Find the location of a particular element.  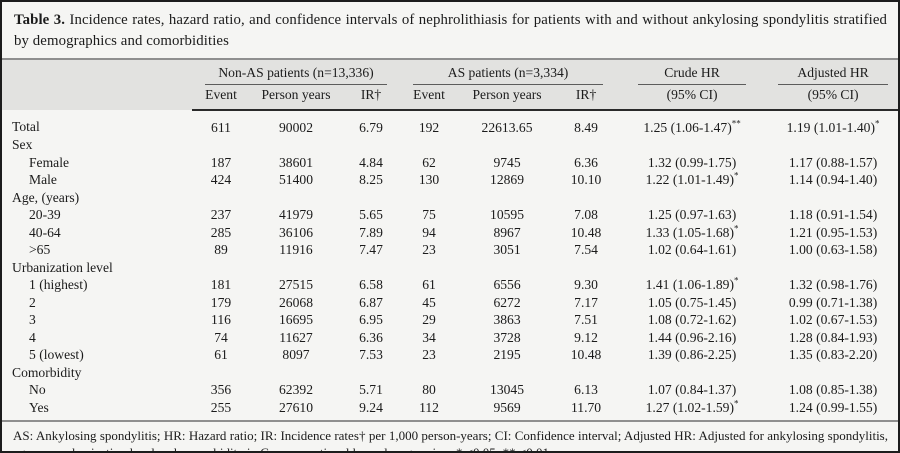

value-cell: 38601 is located at coordinates (296, 162).